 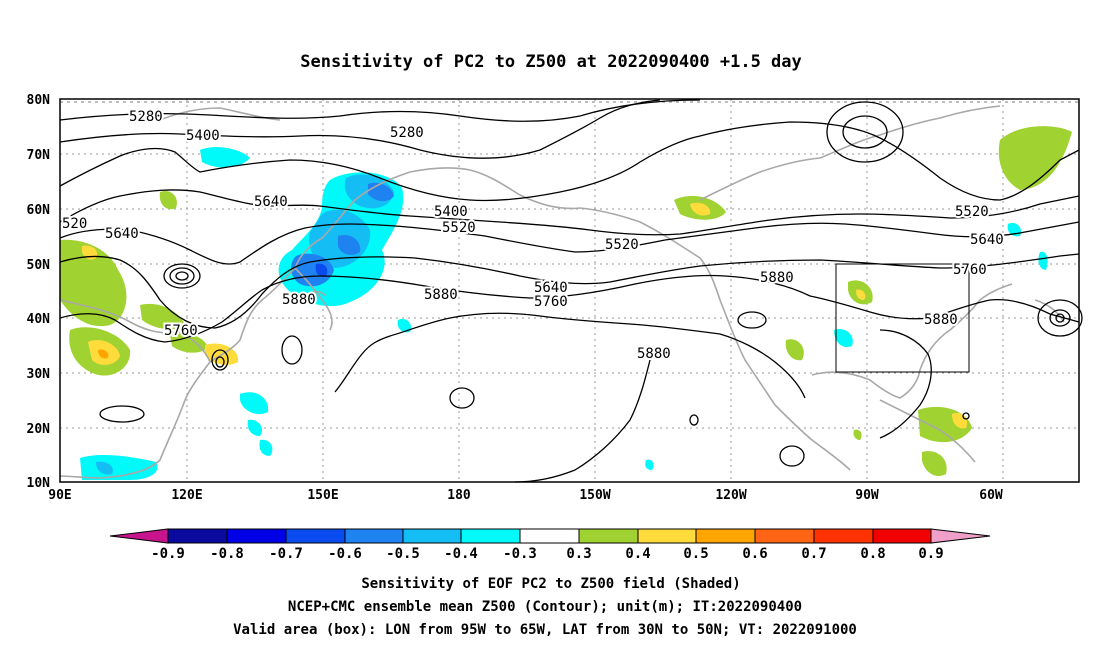 I want to click on lon-label: 120W, so click(x=730, y=495).